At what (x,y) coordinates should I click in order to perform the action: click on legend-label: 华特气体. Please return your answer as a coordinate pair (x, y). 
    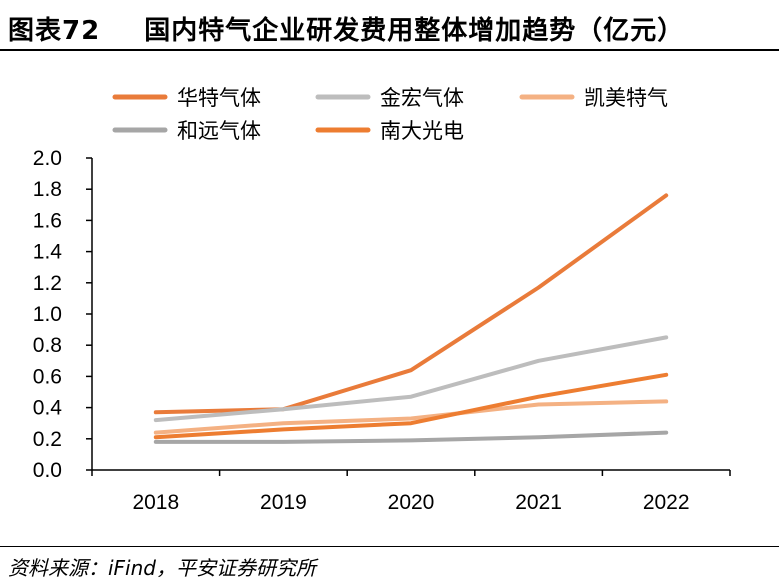
    Looking at the image, I should click on (219, 98).